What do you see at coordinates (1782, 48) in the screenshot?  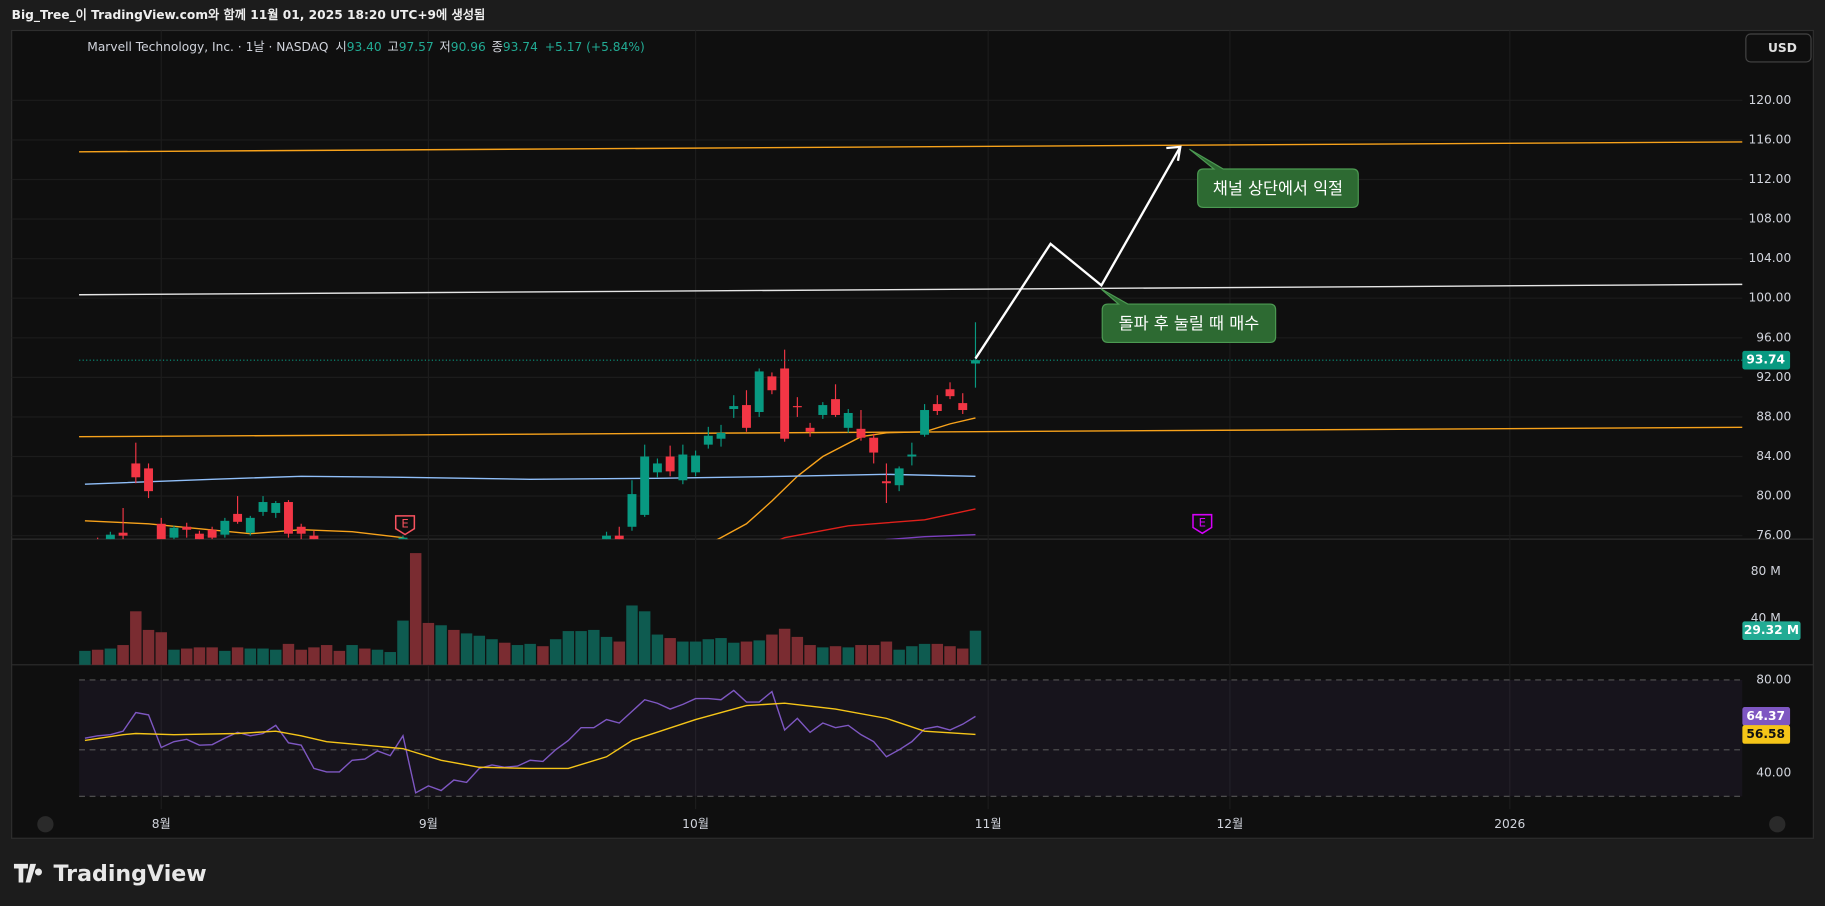 I see `currency: USD` at bounding box center [1782, 48].